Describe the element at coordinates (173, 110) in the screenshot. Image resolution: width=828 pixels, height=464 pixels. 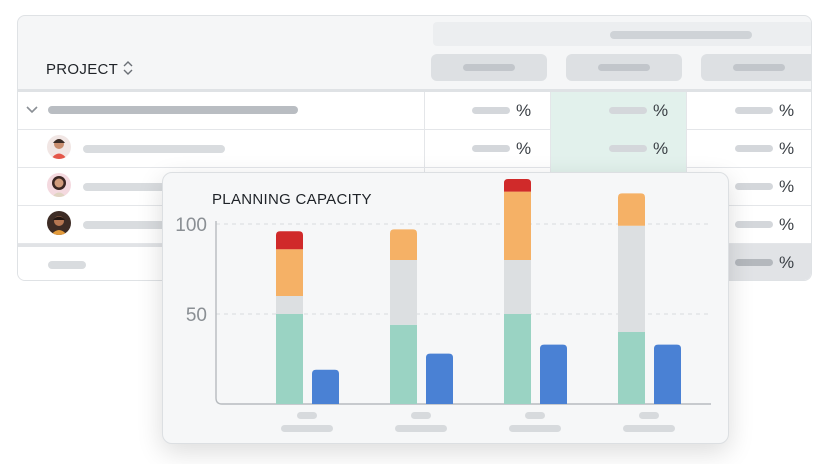
I see `group-name-placeholder` at that location.